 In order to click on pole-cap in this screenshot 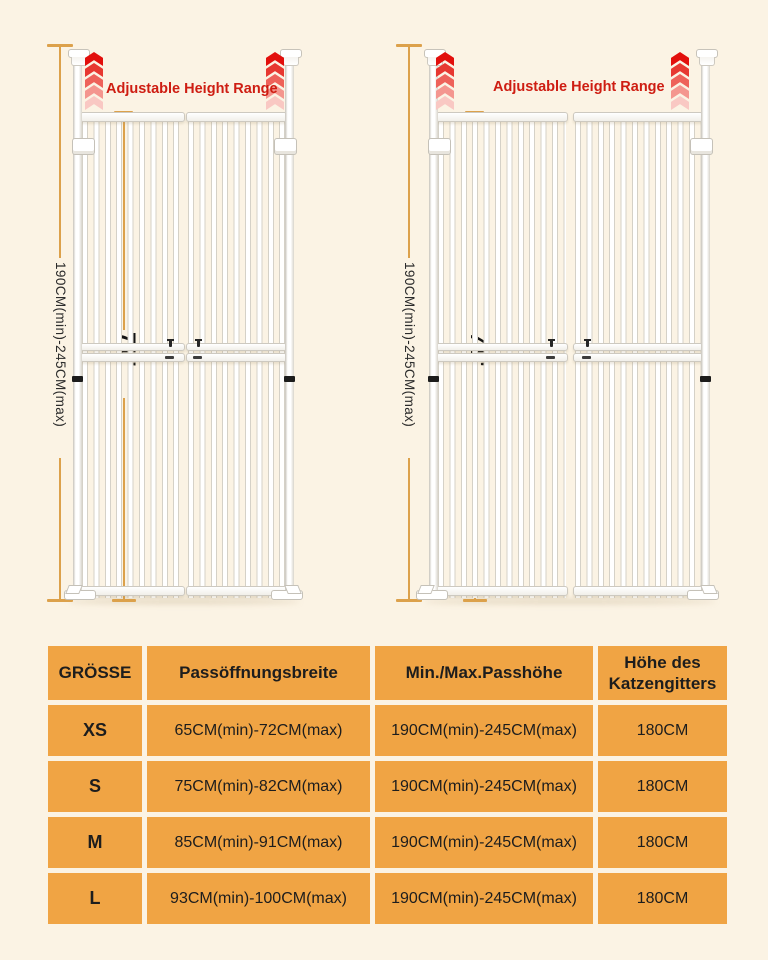, I will do `click(707, 61)`.